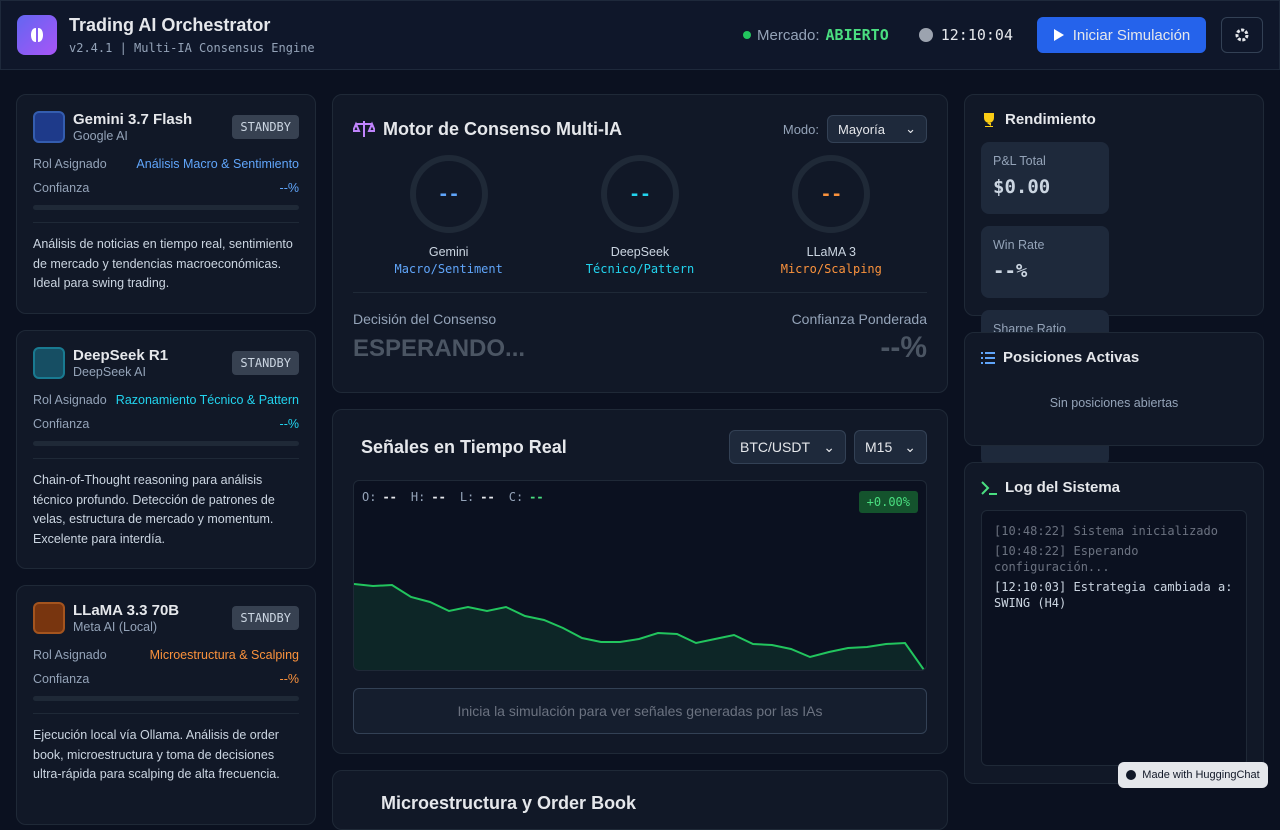 This screenshot has height=830, width=1280. What do you see at coordinates (217, 164) in the screenshot?
I see `role: Análisis Macro & Sentimiento` at bounding box center [217, 164].